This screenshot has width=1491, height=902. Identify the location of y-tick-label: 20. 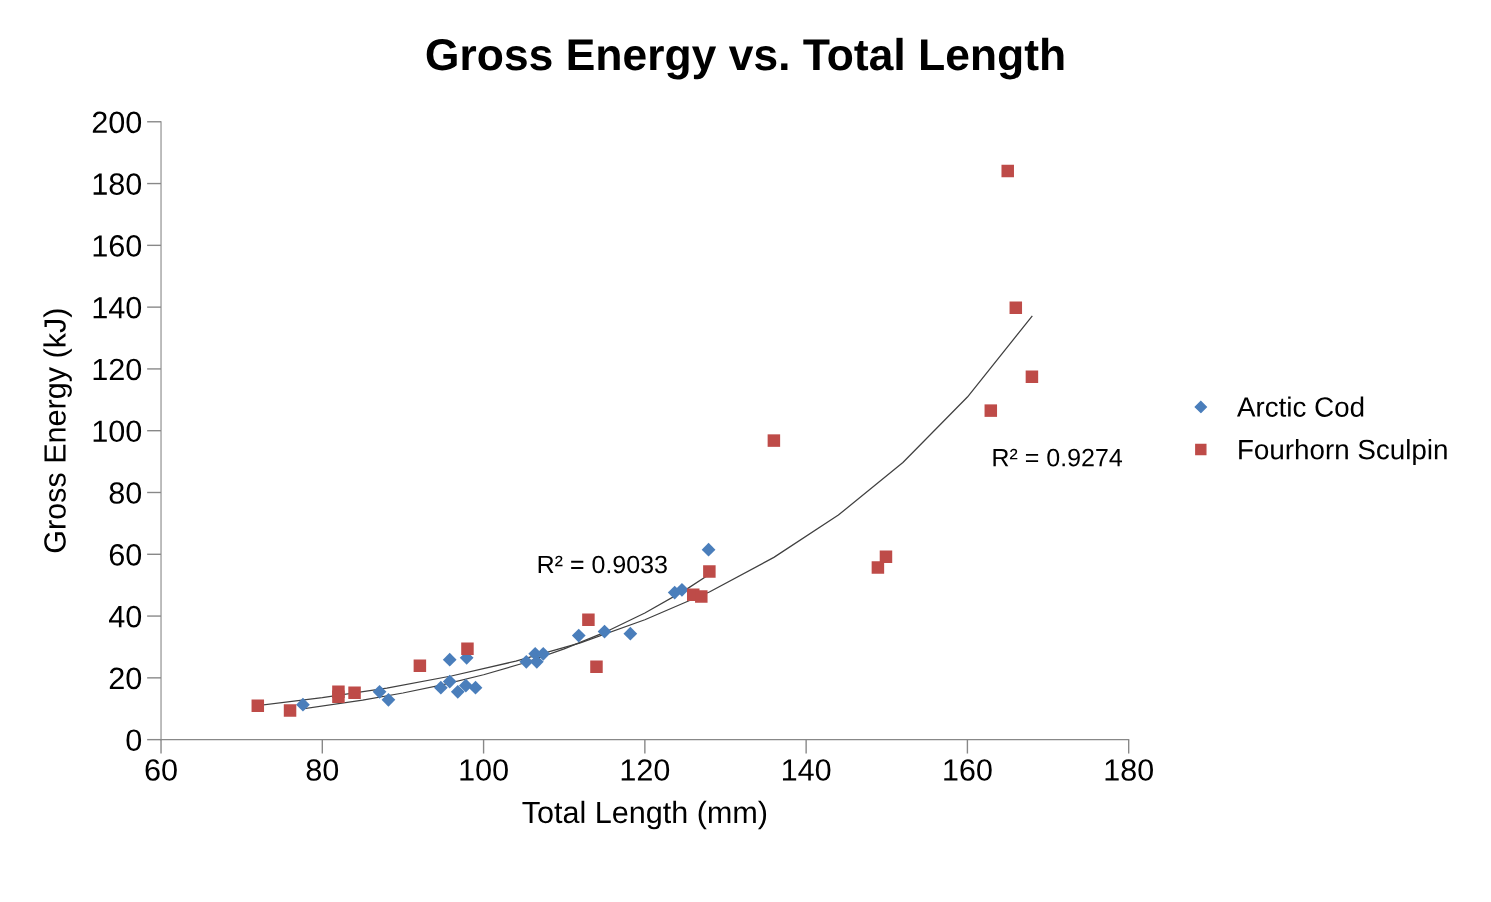
(125, 678).